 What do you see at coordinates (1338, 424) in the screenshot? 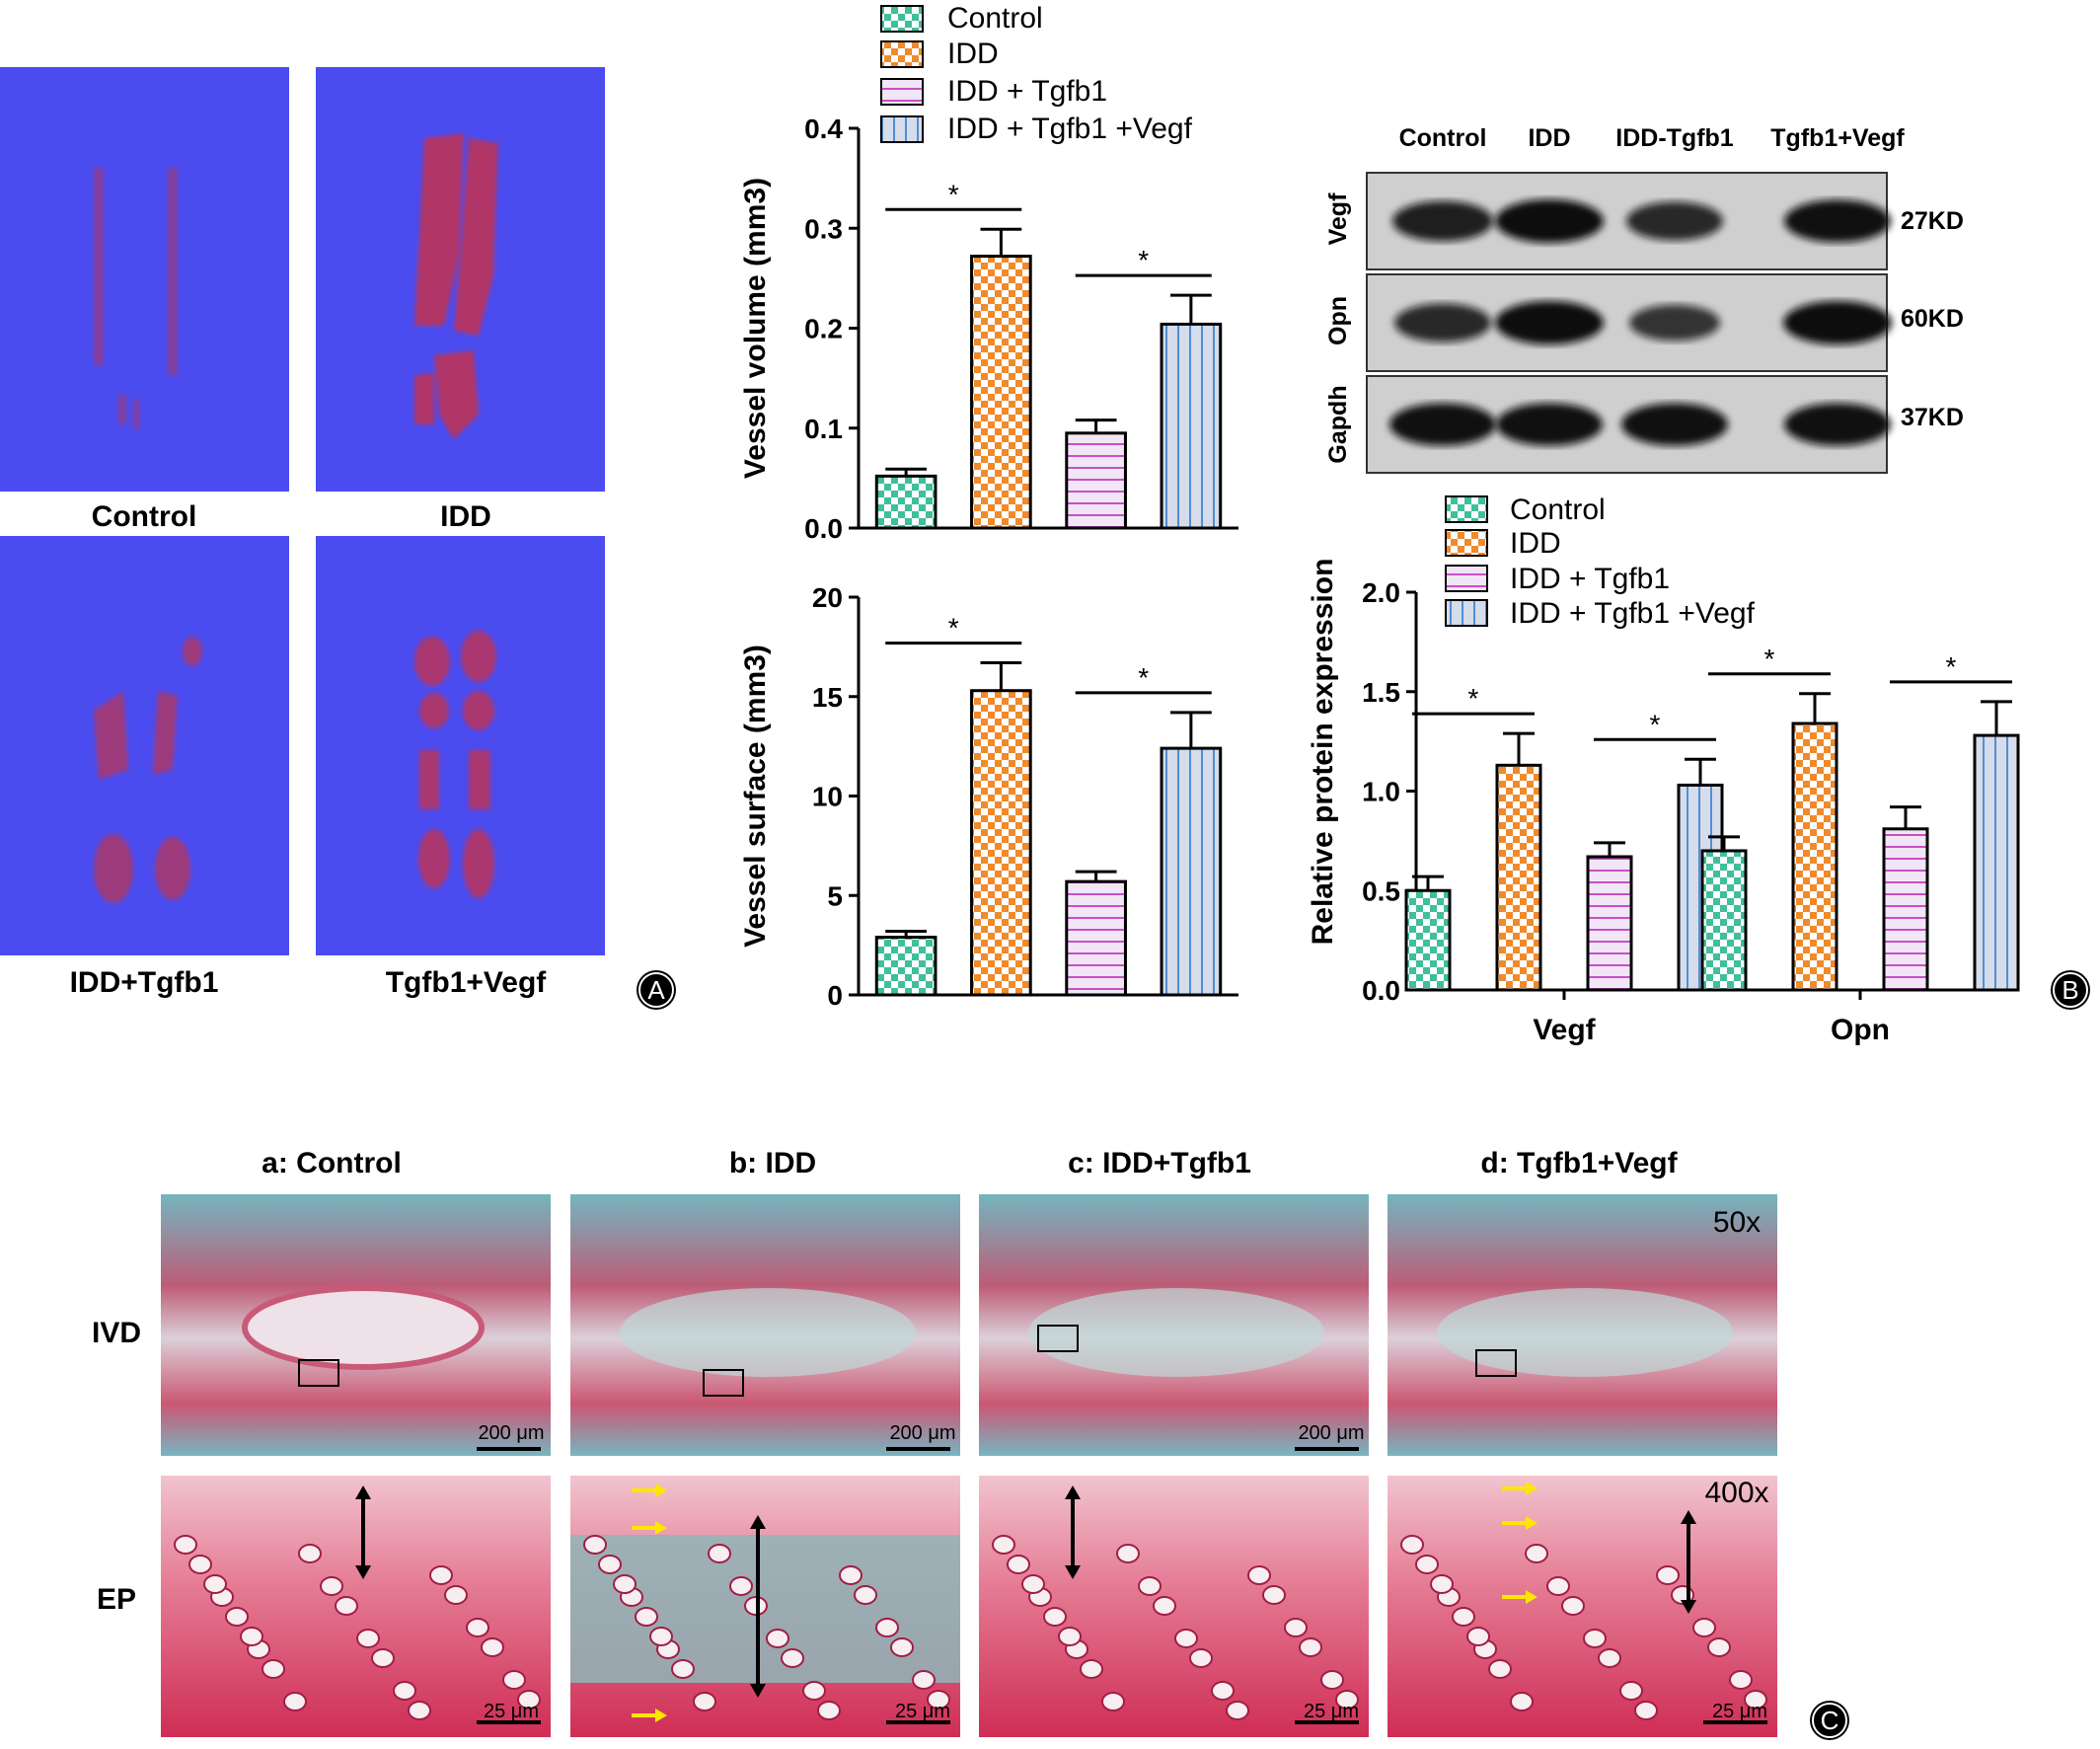
I see `wb-protein-gapdh: Gapdh` at bounding box center [1338, 424].